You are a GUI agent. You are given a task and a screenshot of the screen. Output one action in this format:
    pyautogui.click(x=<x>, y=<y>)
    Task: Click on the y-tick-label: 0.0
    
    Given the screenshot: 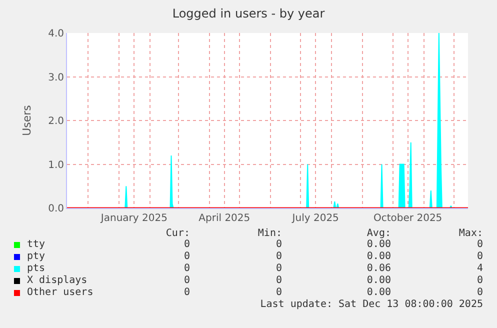 What is the action you would take?
    pyautogui.click(x=56, y=209)
    